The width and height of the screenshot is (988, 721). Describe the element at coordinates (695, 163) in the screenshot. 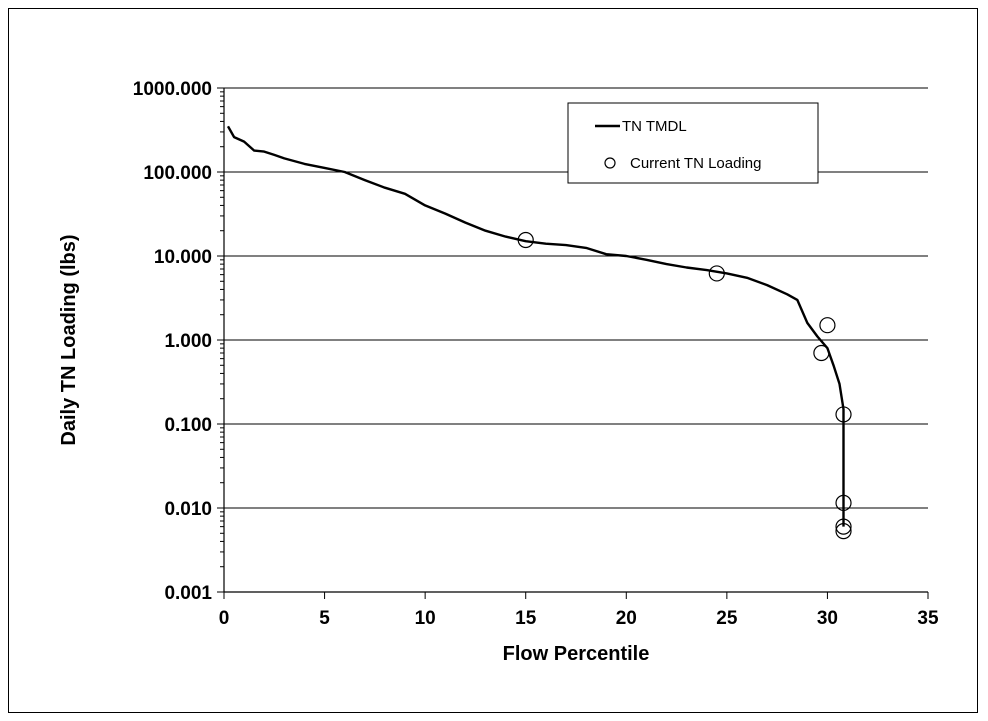

I see `legend-label-current-tn-loading: Current TN Loading` at that location.